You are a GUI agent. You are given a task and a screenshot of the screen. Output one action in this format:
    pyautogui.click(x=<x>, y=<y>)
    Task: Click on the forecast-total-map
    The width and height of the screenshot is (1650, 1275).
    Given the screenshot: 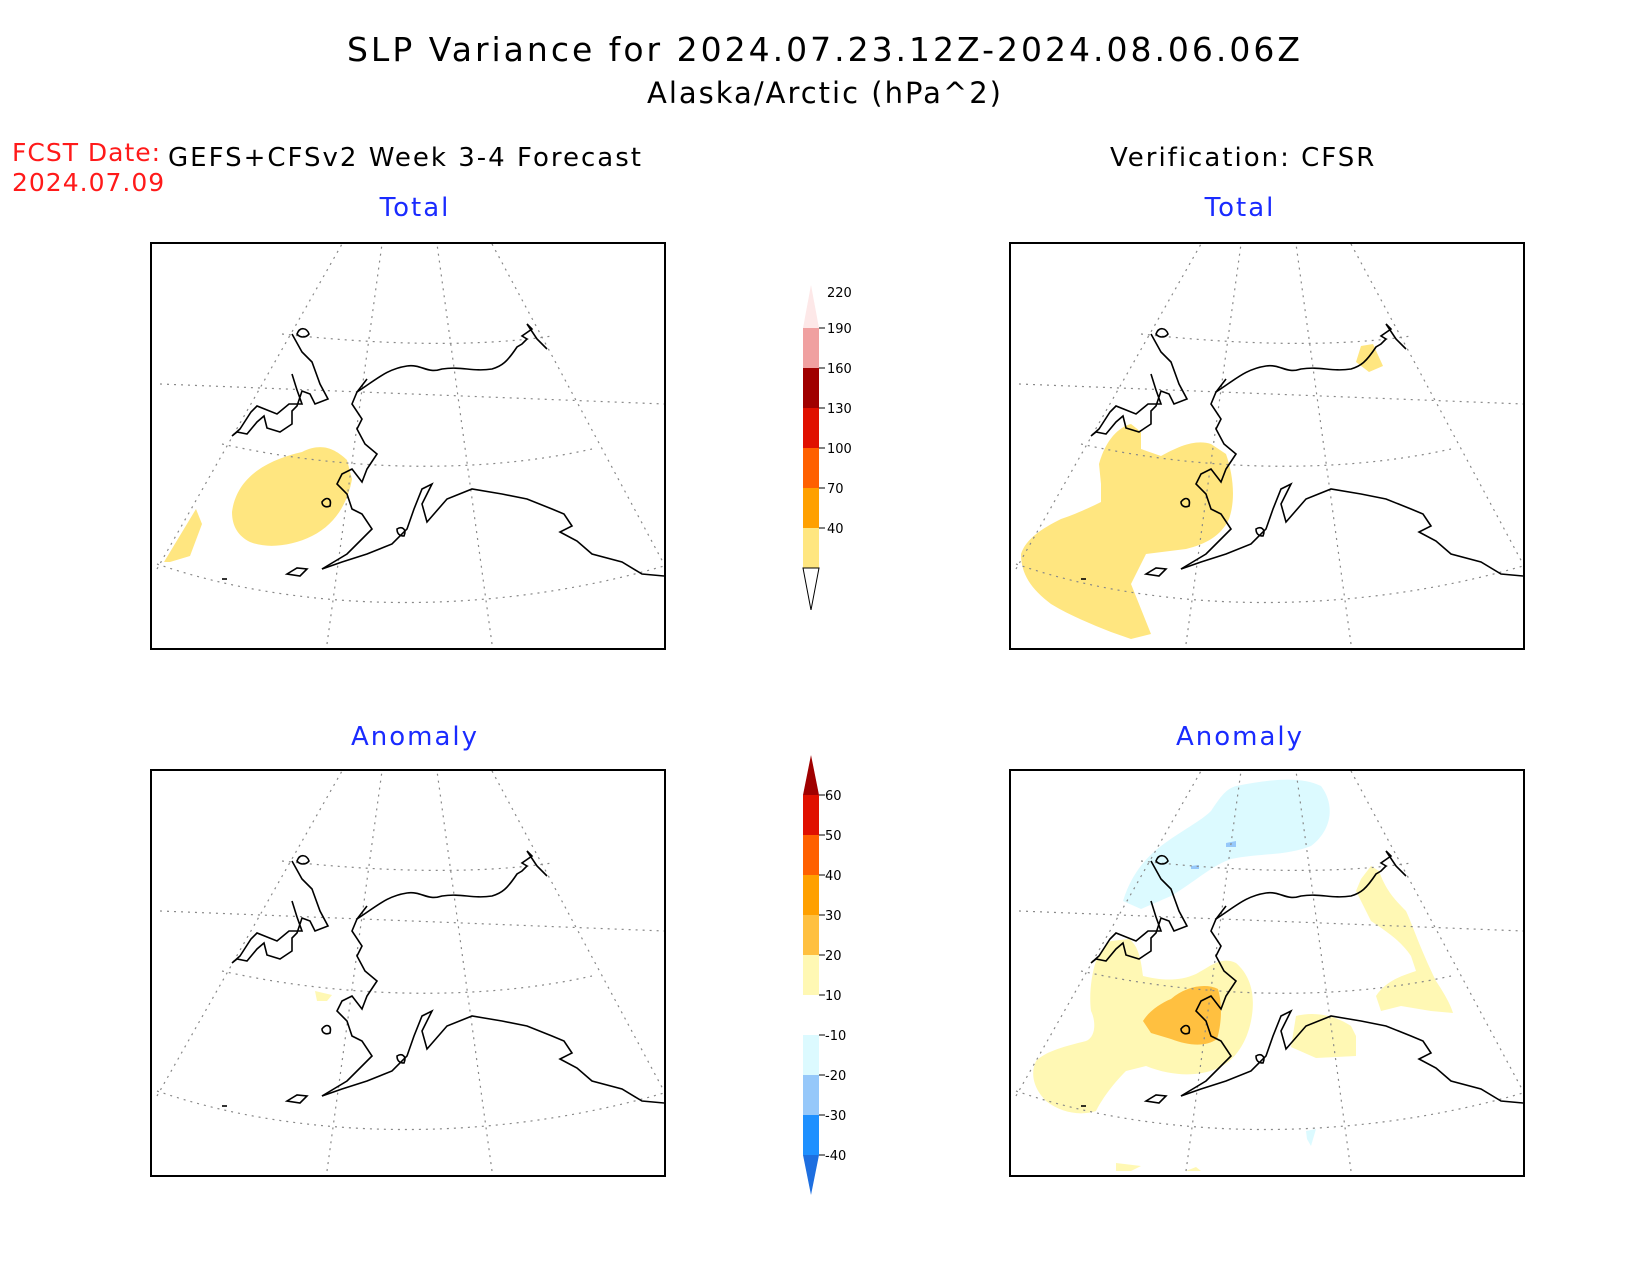 What is the action you would take?
    pyautogui.click(x=408, y=446)
    